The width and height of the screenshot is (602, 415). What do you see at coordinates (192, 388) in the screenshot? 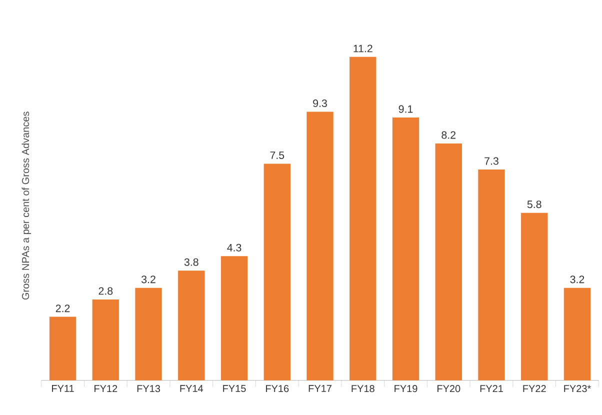
I see `x-tick-label: FY14` at bounding box center [192, 388].